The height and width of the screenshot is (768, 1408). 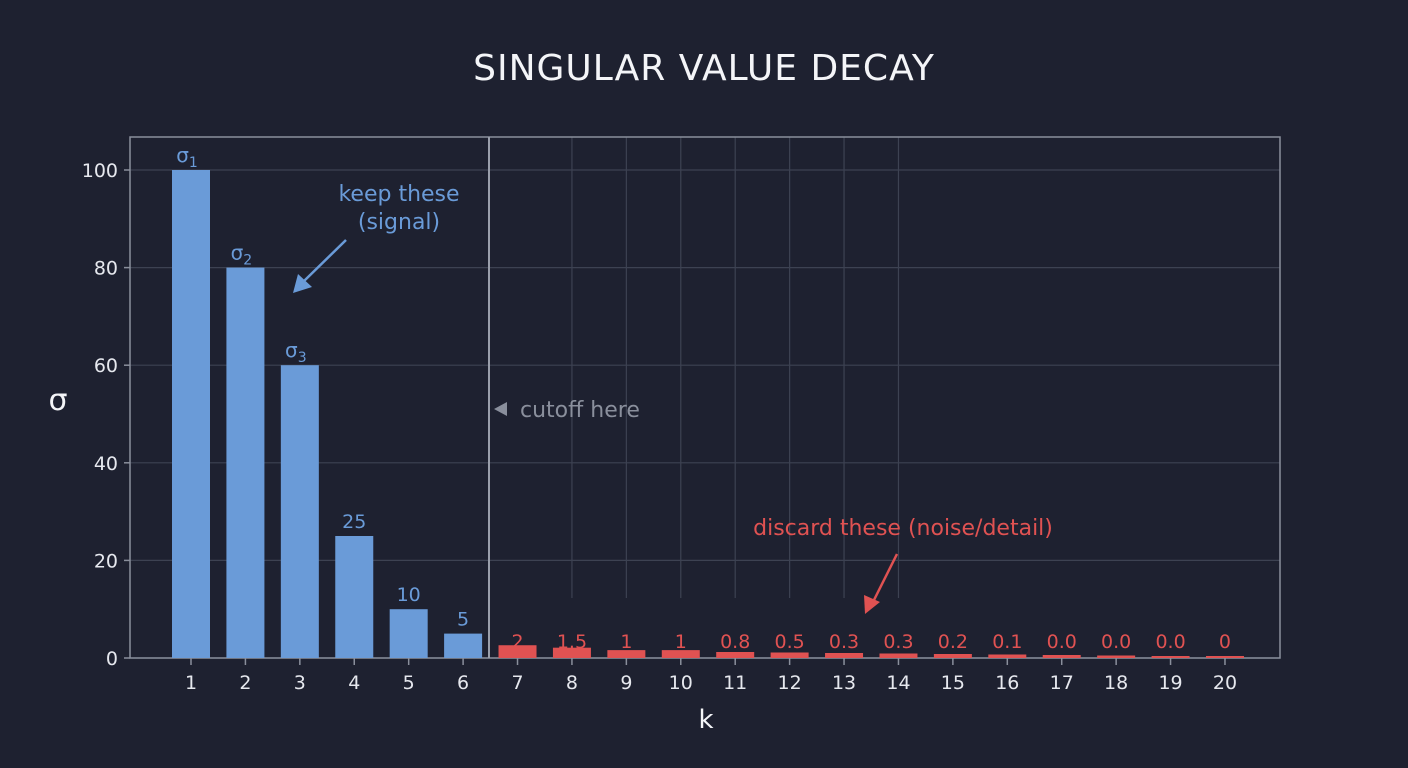 I want to click on x-tick-label: 3, so click(x=300, y=683).